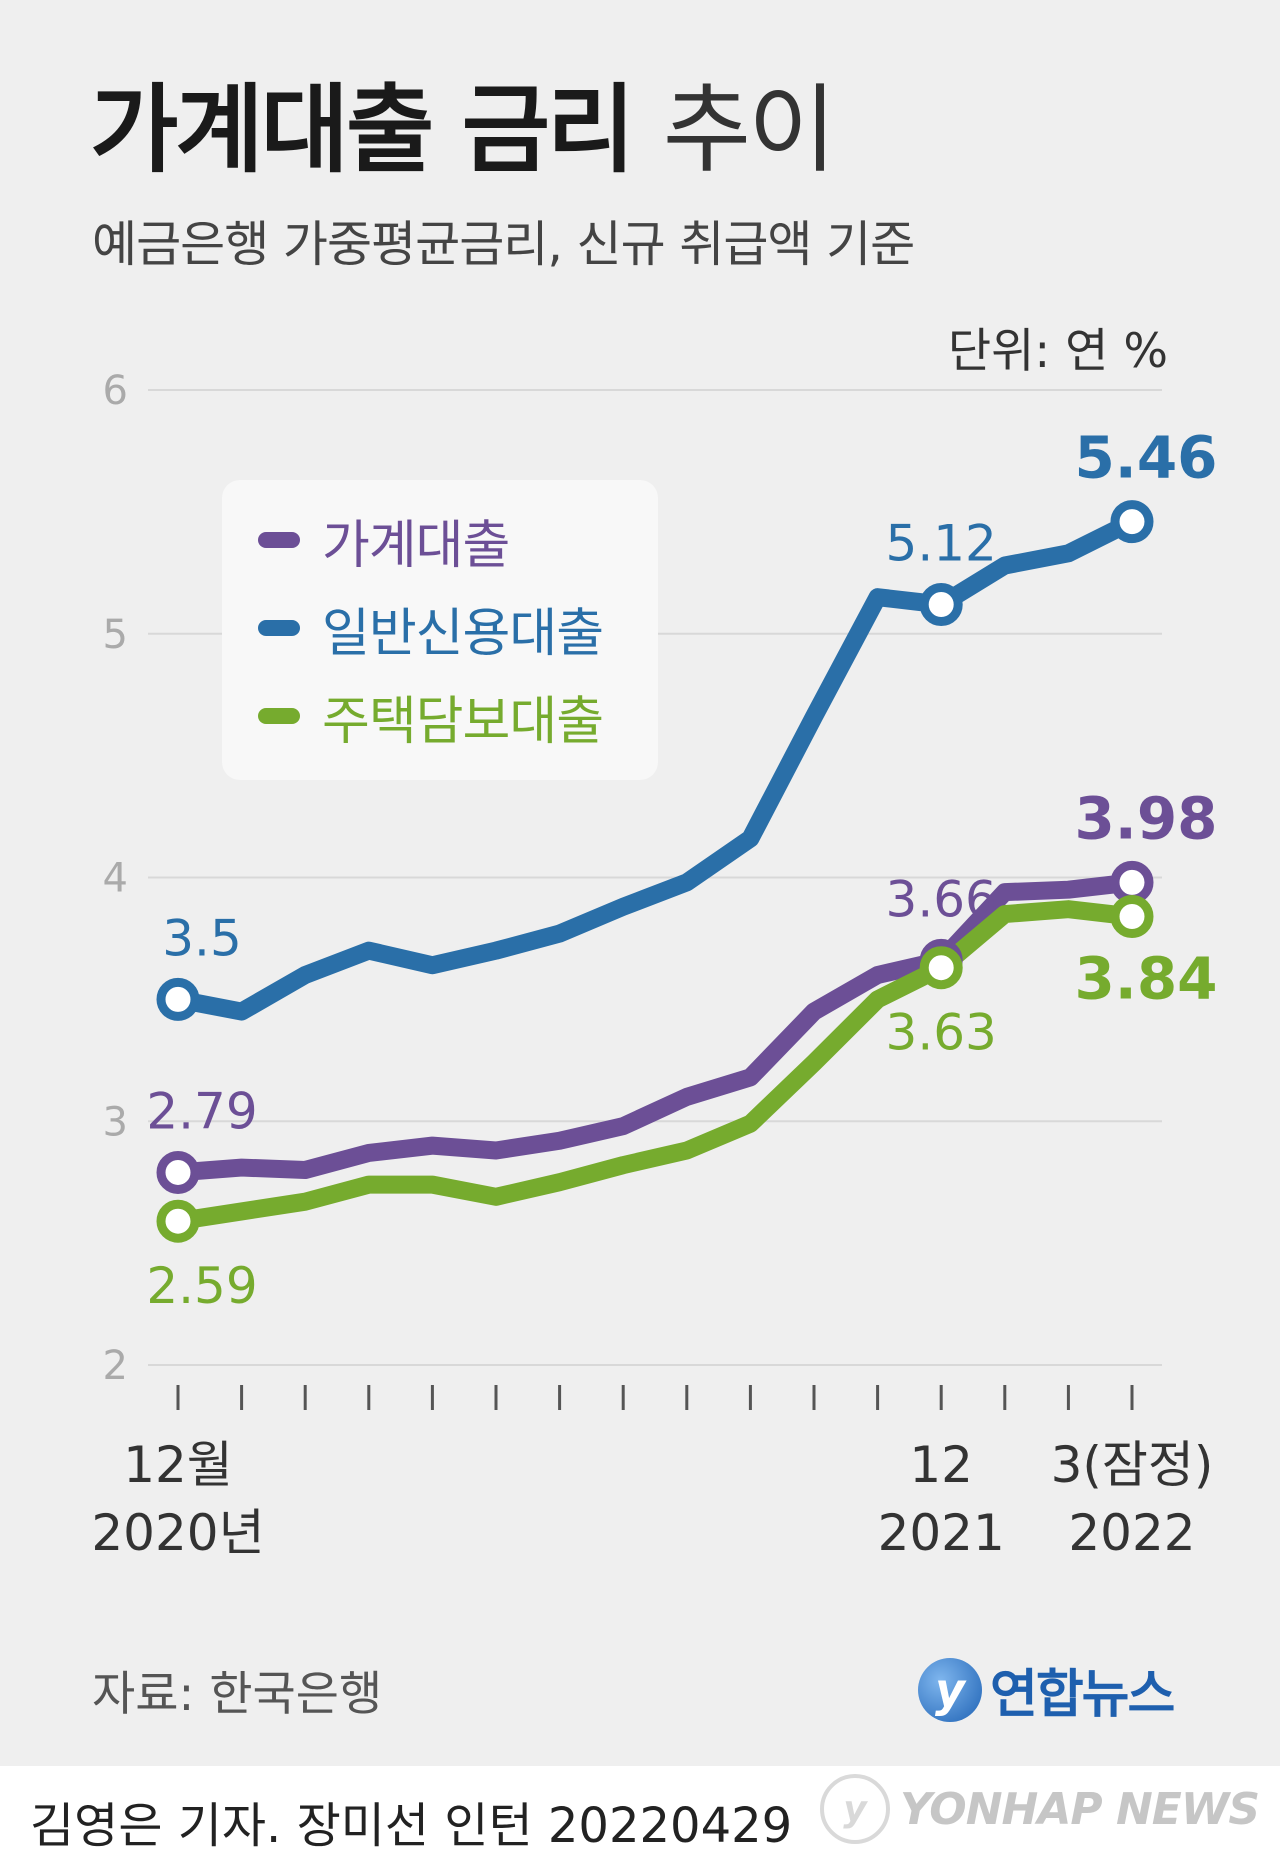 This screenshot has height=1871, width=1280. I want to click on data-label: 5.46, so click(1145, 458).